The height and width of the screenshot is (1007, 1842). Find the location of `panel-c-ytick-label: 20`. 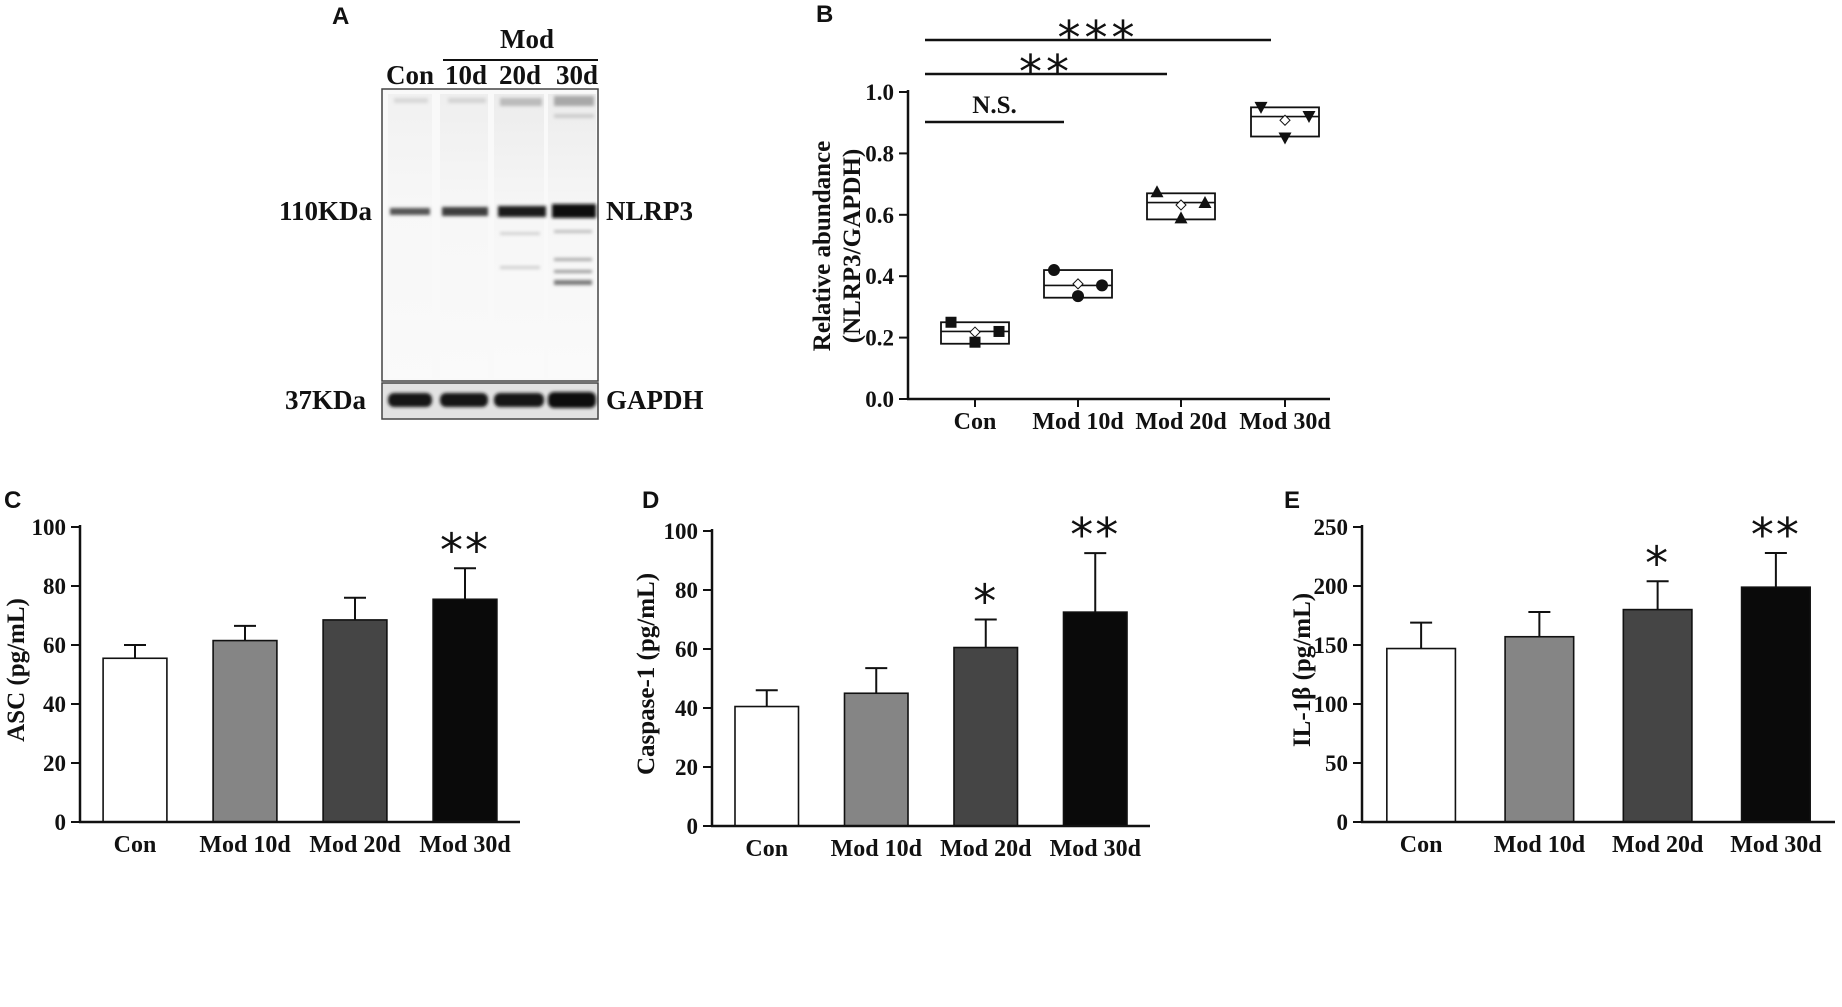

panel-c-ytick-label: 20 is located at coordinates (54, 763).